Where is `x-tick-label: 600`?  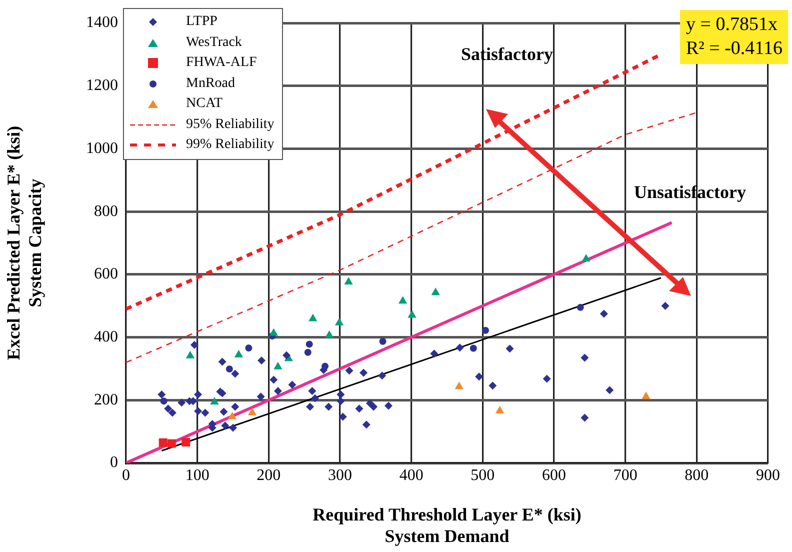 x-tick-label: 600 is located at coordinates (554, 475).